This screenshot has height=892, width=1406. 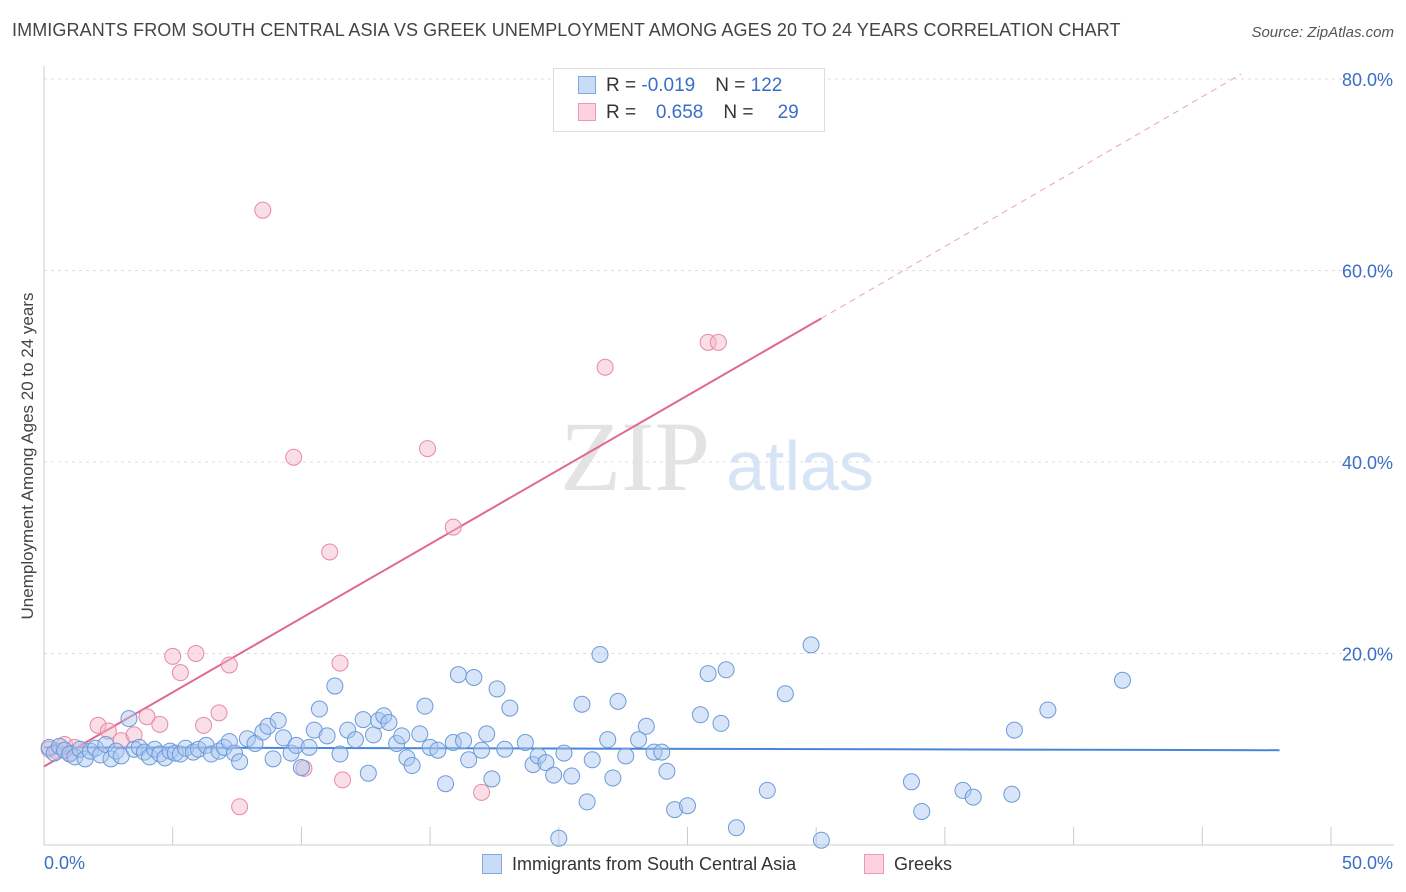 What do you see at coordinates (668, 85) in the screenshot?
I see `r-value: -0.019` at bounding box center [668, 85].